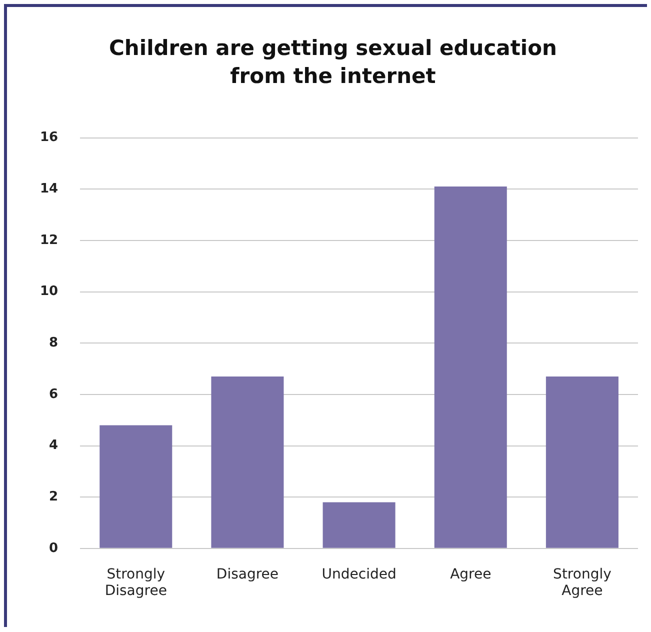  I want to click on y-tick-label: 4, so click(53, 446).